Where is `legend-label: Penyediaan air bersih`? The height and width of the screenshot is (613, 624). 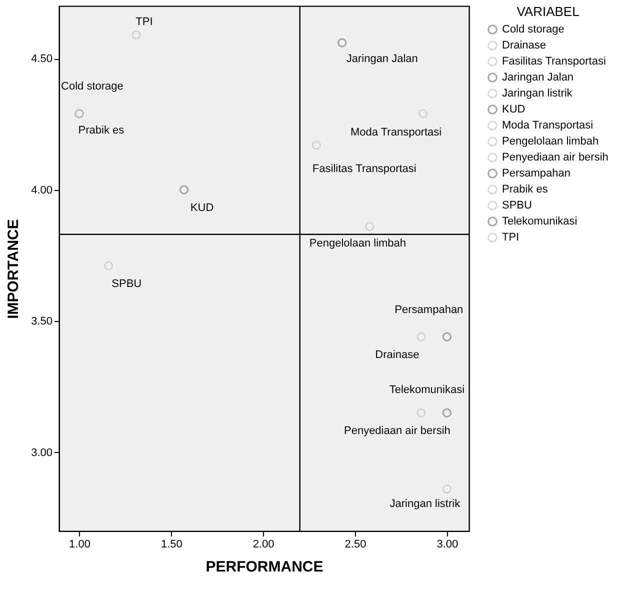
legend-label: Penyediaan air bersih is located at coordinates (555, 158).